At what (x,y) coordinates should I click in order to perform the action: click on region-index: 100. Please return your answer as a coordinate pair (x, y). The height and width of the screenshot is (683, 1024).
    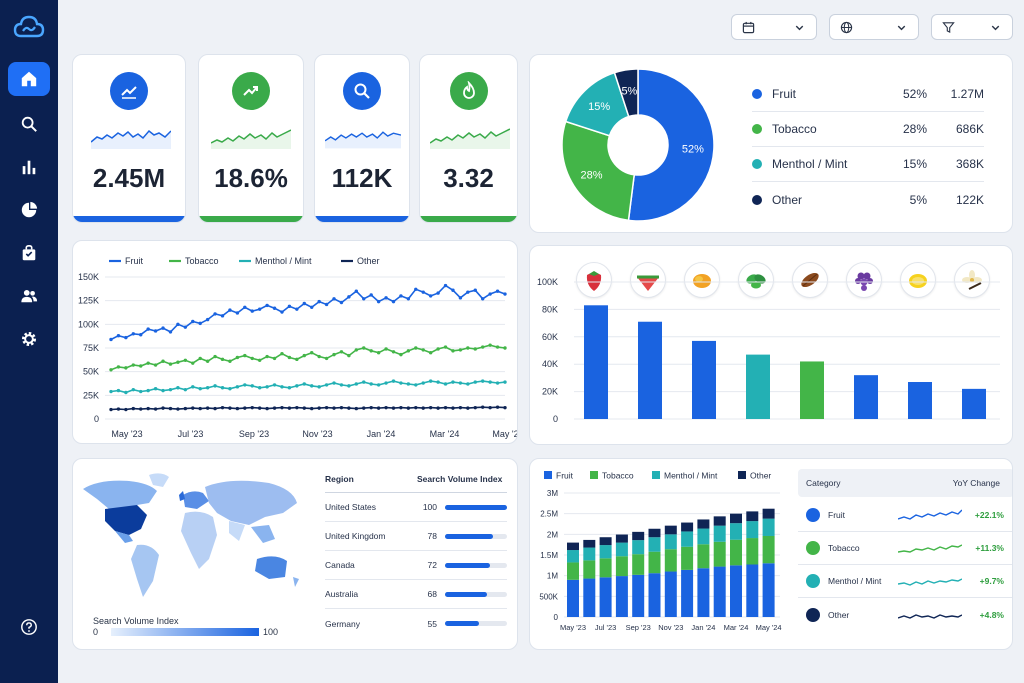
    Looking at the image, I should click on (429, 507).